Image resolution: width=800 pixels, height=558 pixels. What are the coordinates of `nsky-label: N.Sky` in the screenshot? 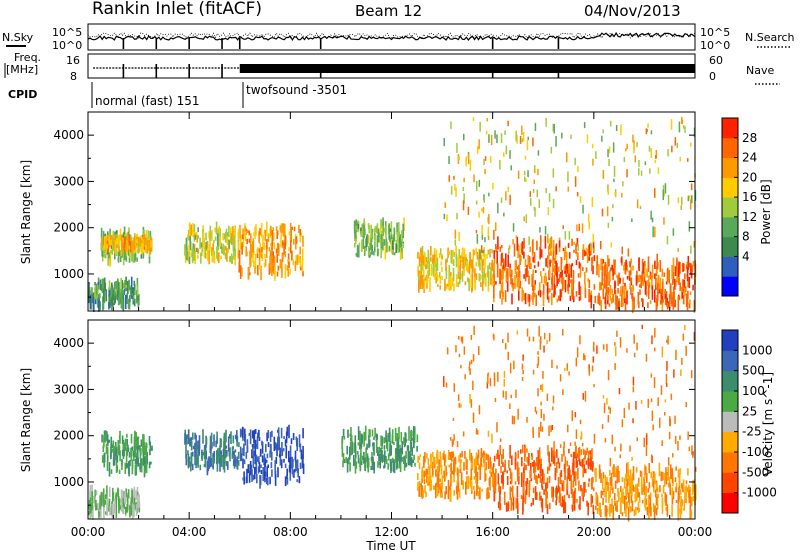 It's located at (18, 37).